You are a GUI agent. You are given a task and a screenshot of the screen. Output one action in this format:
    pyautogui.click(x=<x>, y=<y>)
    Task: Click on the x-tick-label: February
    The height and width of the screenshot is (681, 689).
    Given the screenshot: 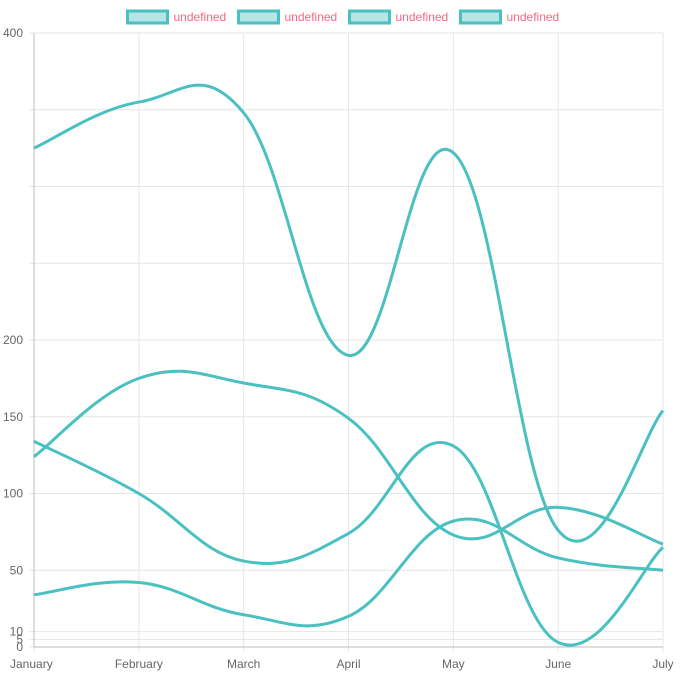 What is the action you would take?
    pyautogui.click(x=139, y=664)
    